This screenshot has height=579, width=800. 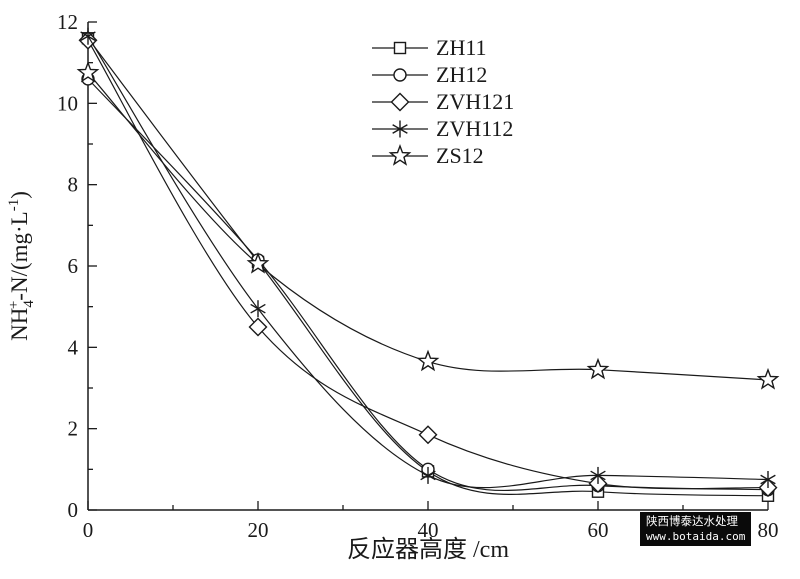 What do you see at coordinates (460, 155) in the screenshot?
I see `legend-label: ZS12` at bounding box center [460, 155].